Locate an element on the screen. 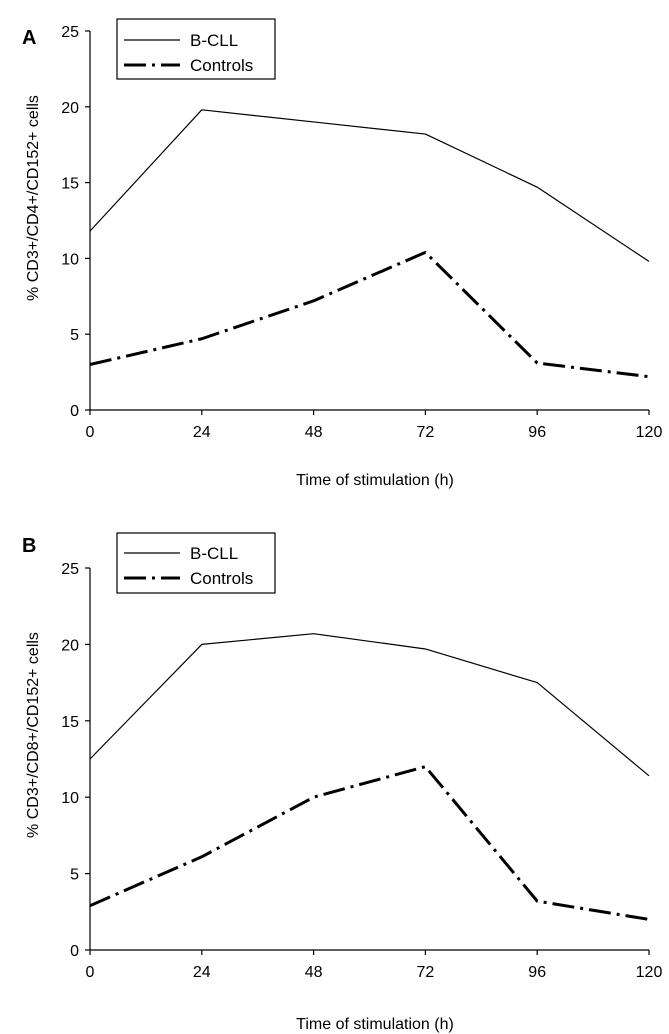  y-axis-label: % CD3+/CD4+/CD152+ cells is located at coordinates (33, 198).